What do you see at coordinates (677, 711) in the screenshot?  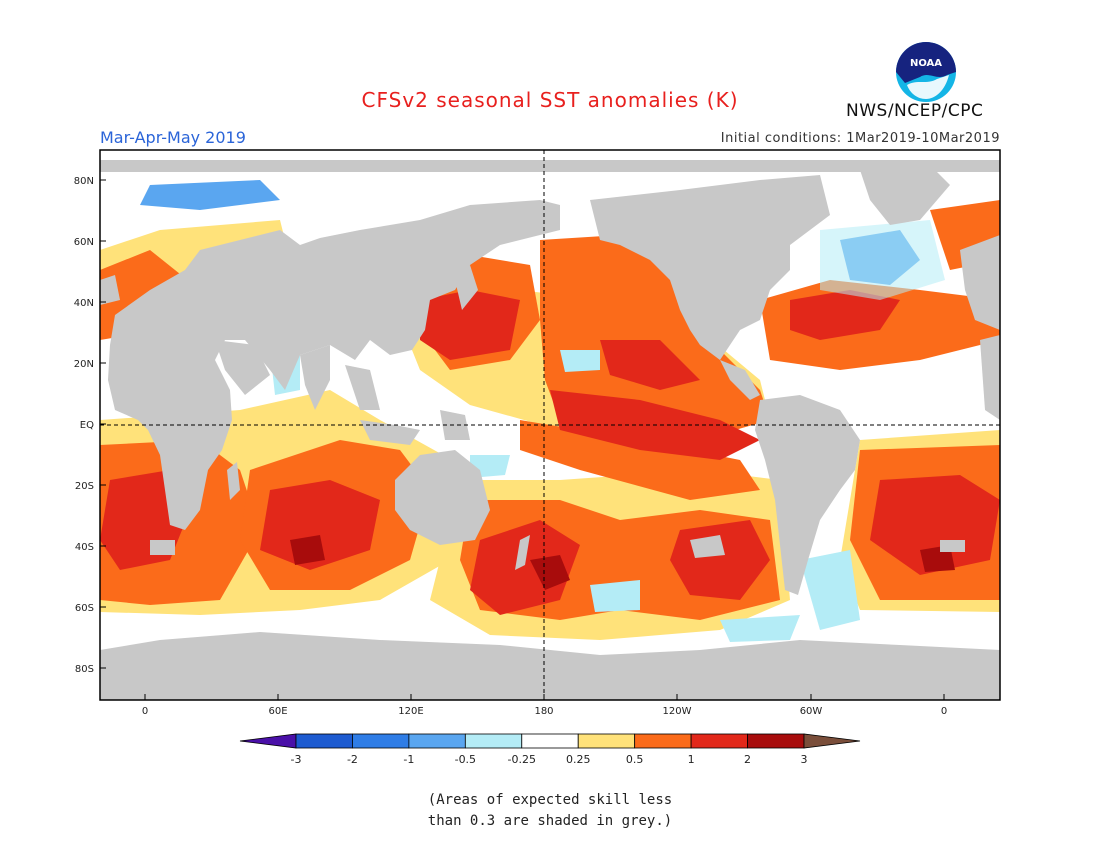 I see `lon-label: 120W` at bounding box center [677, 711].